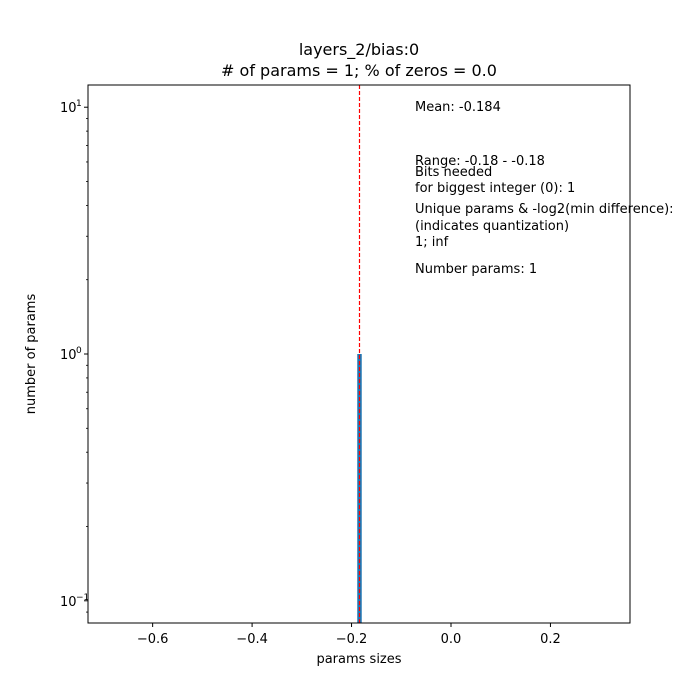  Describe the element at coordinates (495, 188) in the screenshot. I see `stats-annotation: for biggest integer (0): 1` at that location.